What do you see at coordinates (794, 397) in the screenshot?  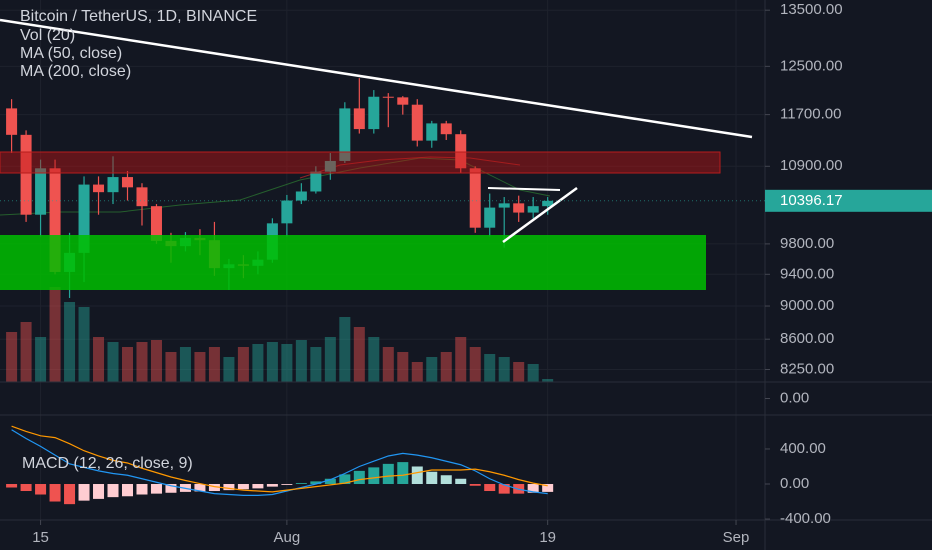 I see `y-tick-label: 0.00` at bounding box center [794, 397].